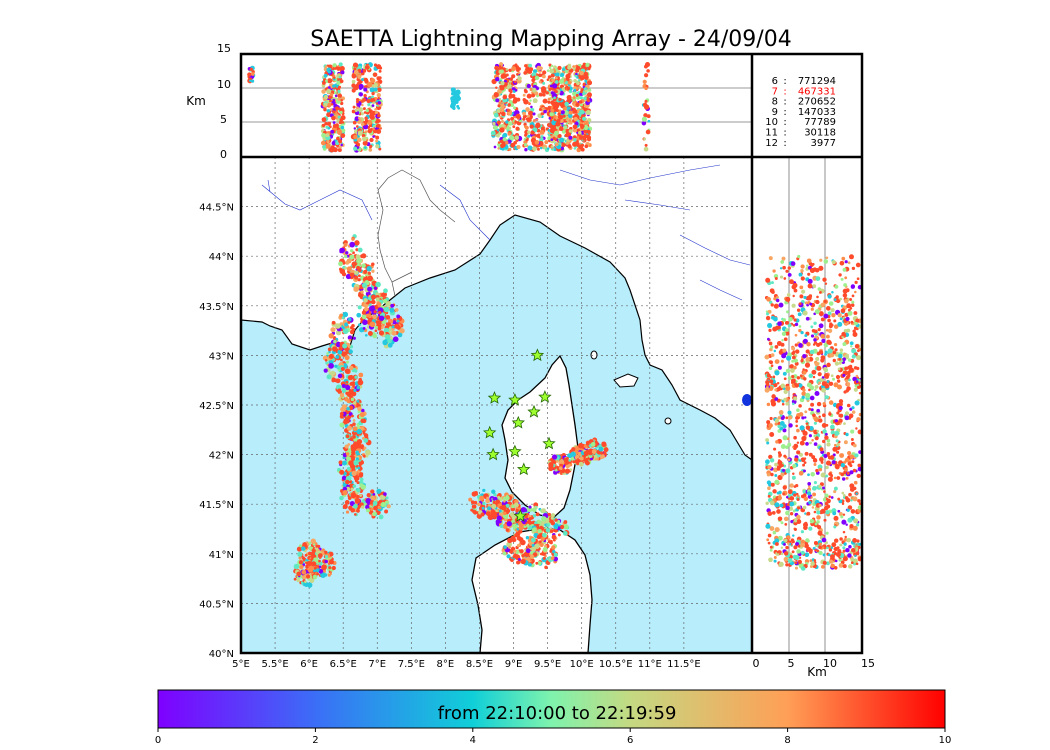 Image resolution: width=1050 pixels, height=750 pixels. What do you see at coordinates (315, 740) in the screenshot?
I see `colorbar-tick-label: 2` at bounding box center [315, 740].